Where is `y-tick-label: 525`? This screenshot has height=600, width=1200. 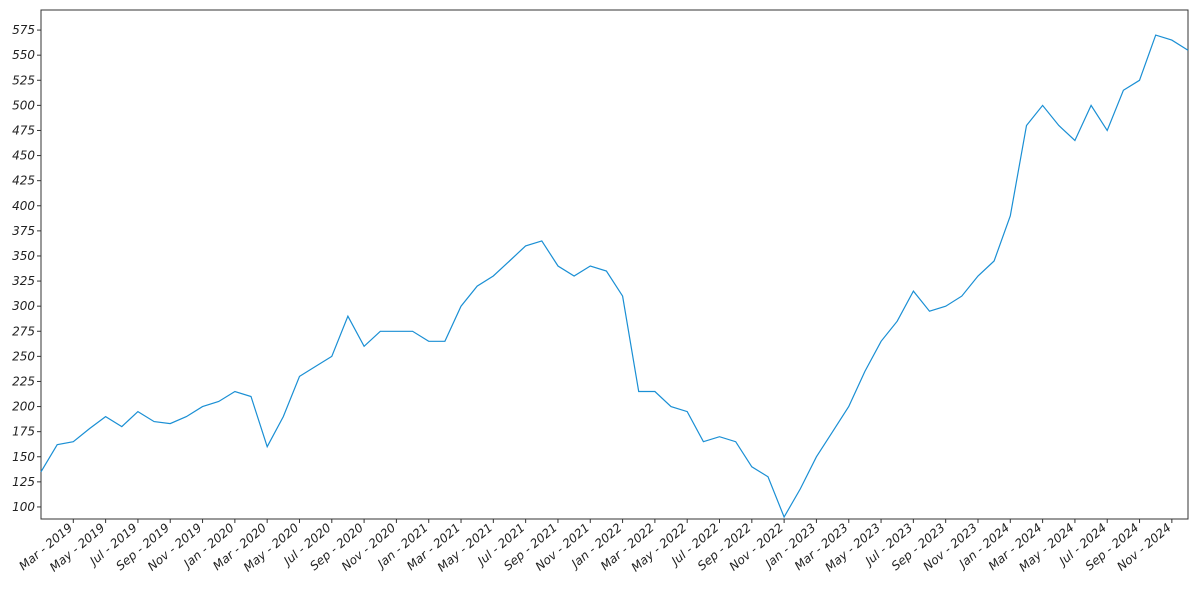
y-tick-label: 525 is located at coordinates (23, 80).